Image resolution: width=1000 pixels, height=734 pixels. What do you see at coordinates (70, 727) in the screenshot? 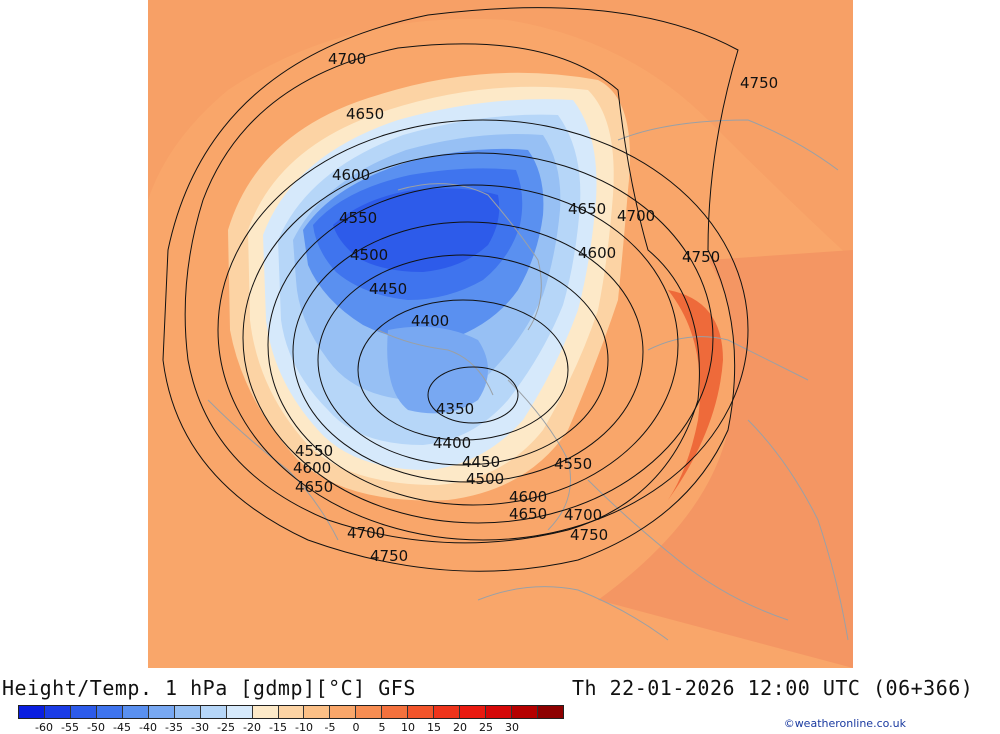
I see `legend-tick-label: -55` at bounding box center [70, 727].